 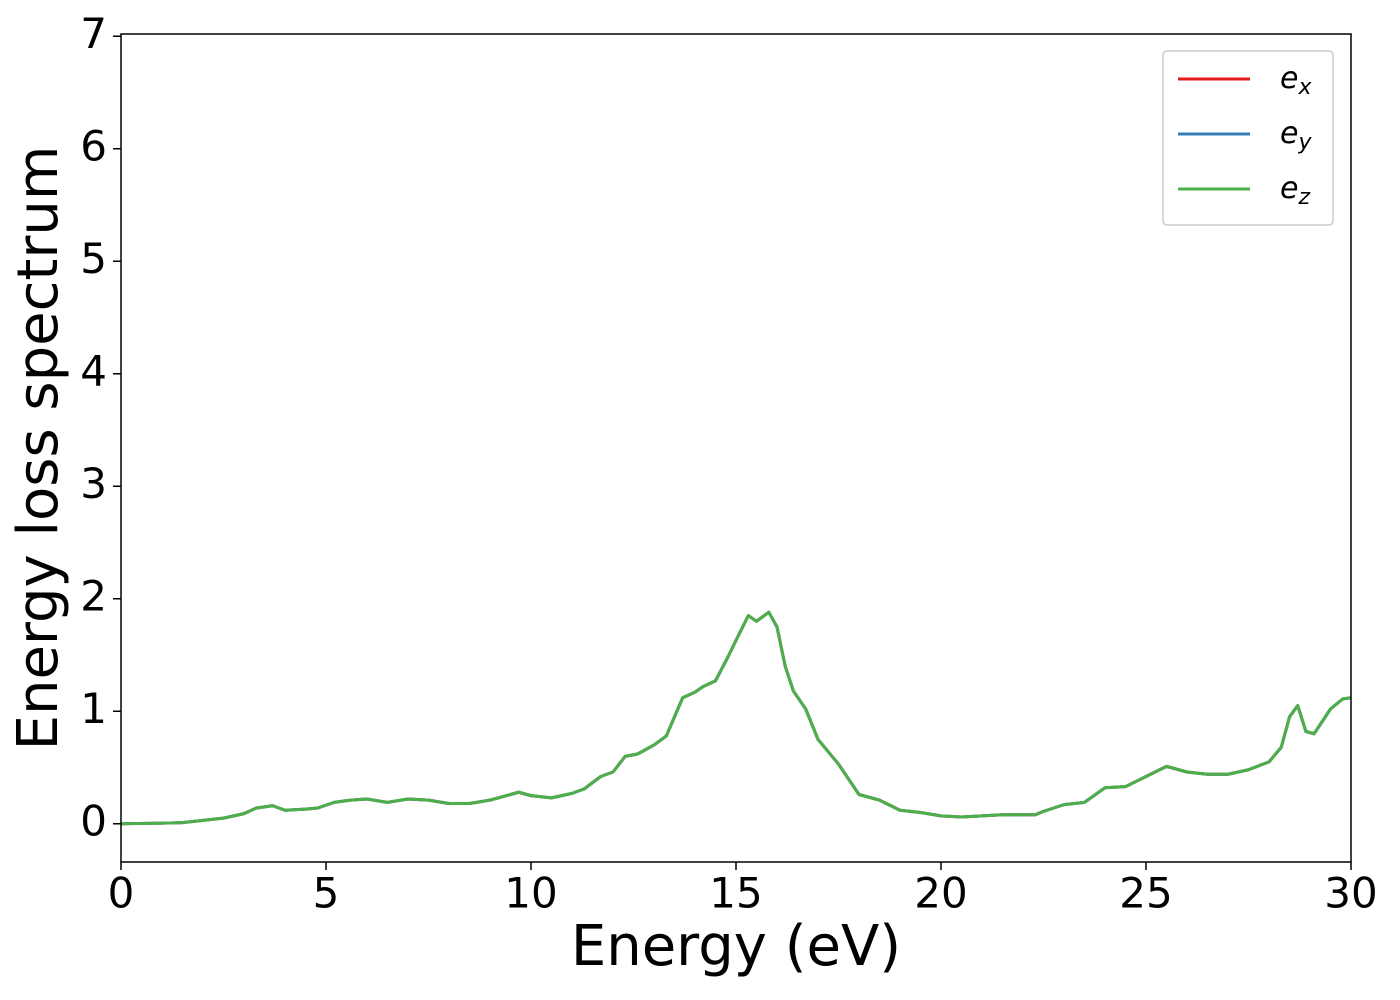 What do you see at coordinates (93, 595) in the screenshot?
I see `y-tick-label: 2` at bounding box center [93, 595].